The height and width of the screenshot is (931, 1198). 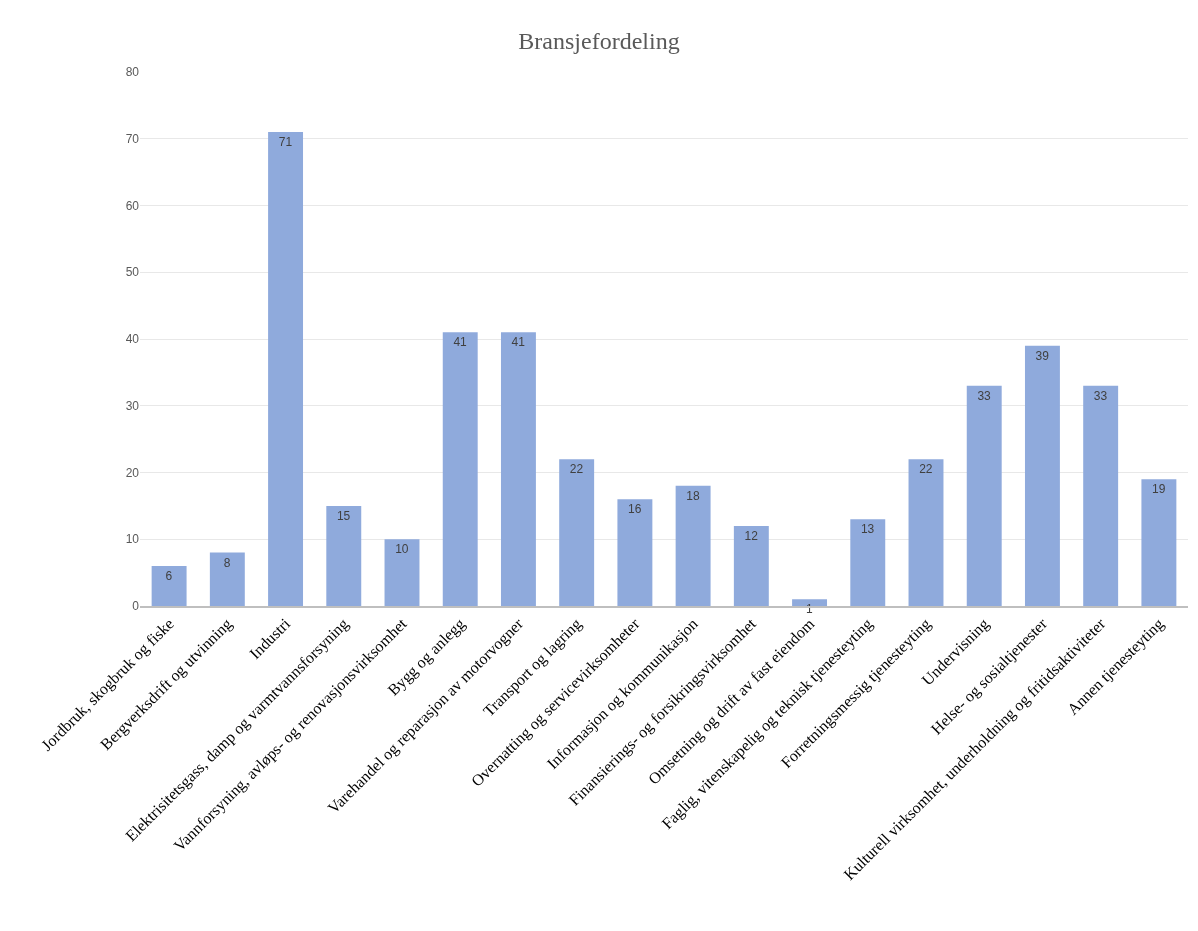 What do you see at coordinates (132, 539) in the screenshot?
I see `y-tick-label: 10` at bounding box center [132, 539].